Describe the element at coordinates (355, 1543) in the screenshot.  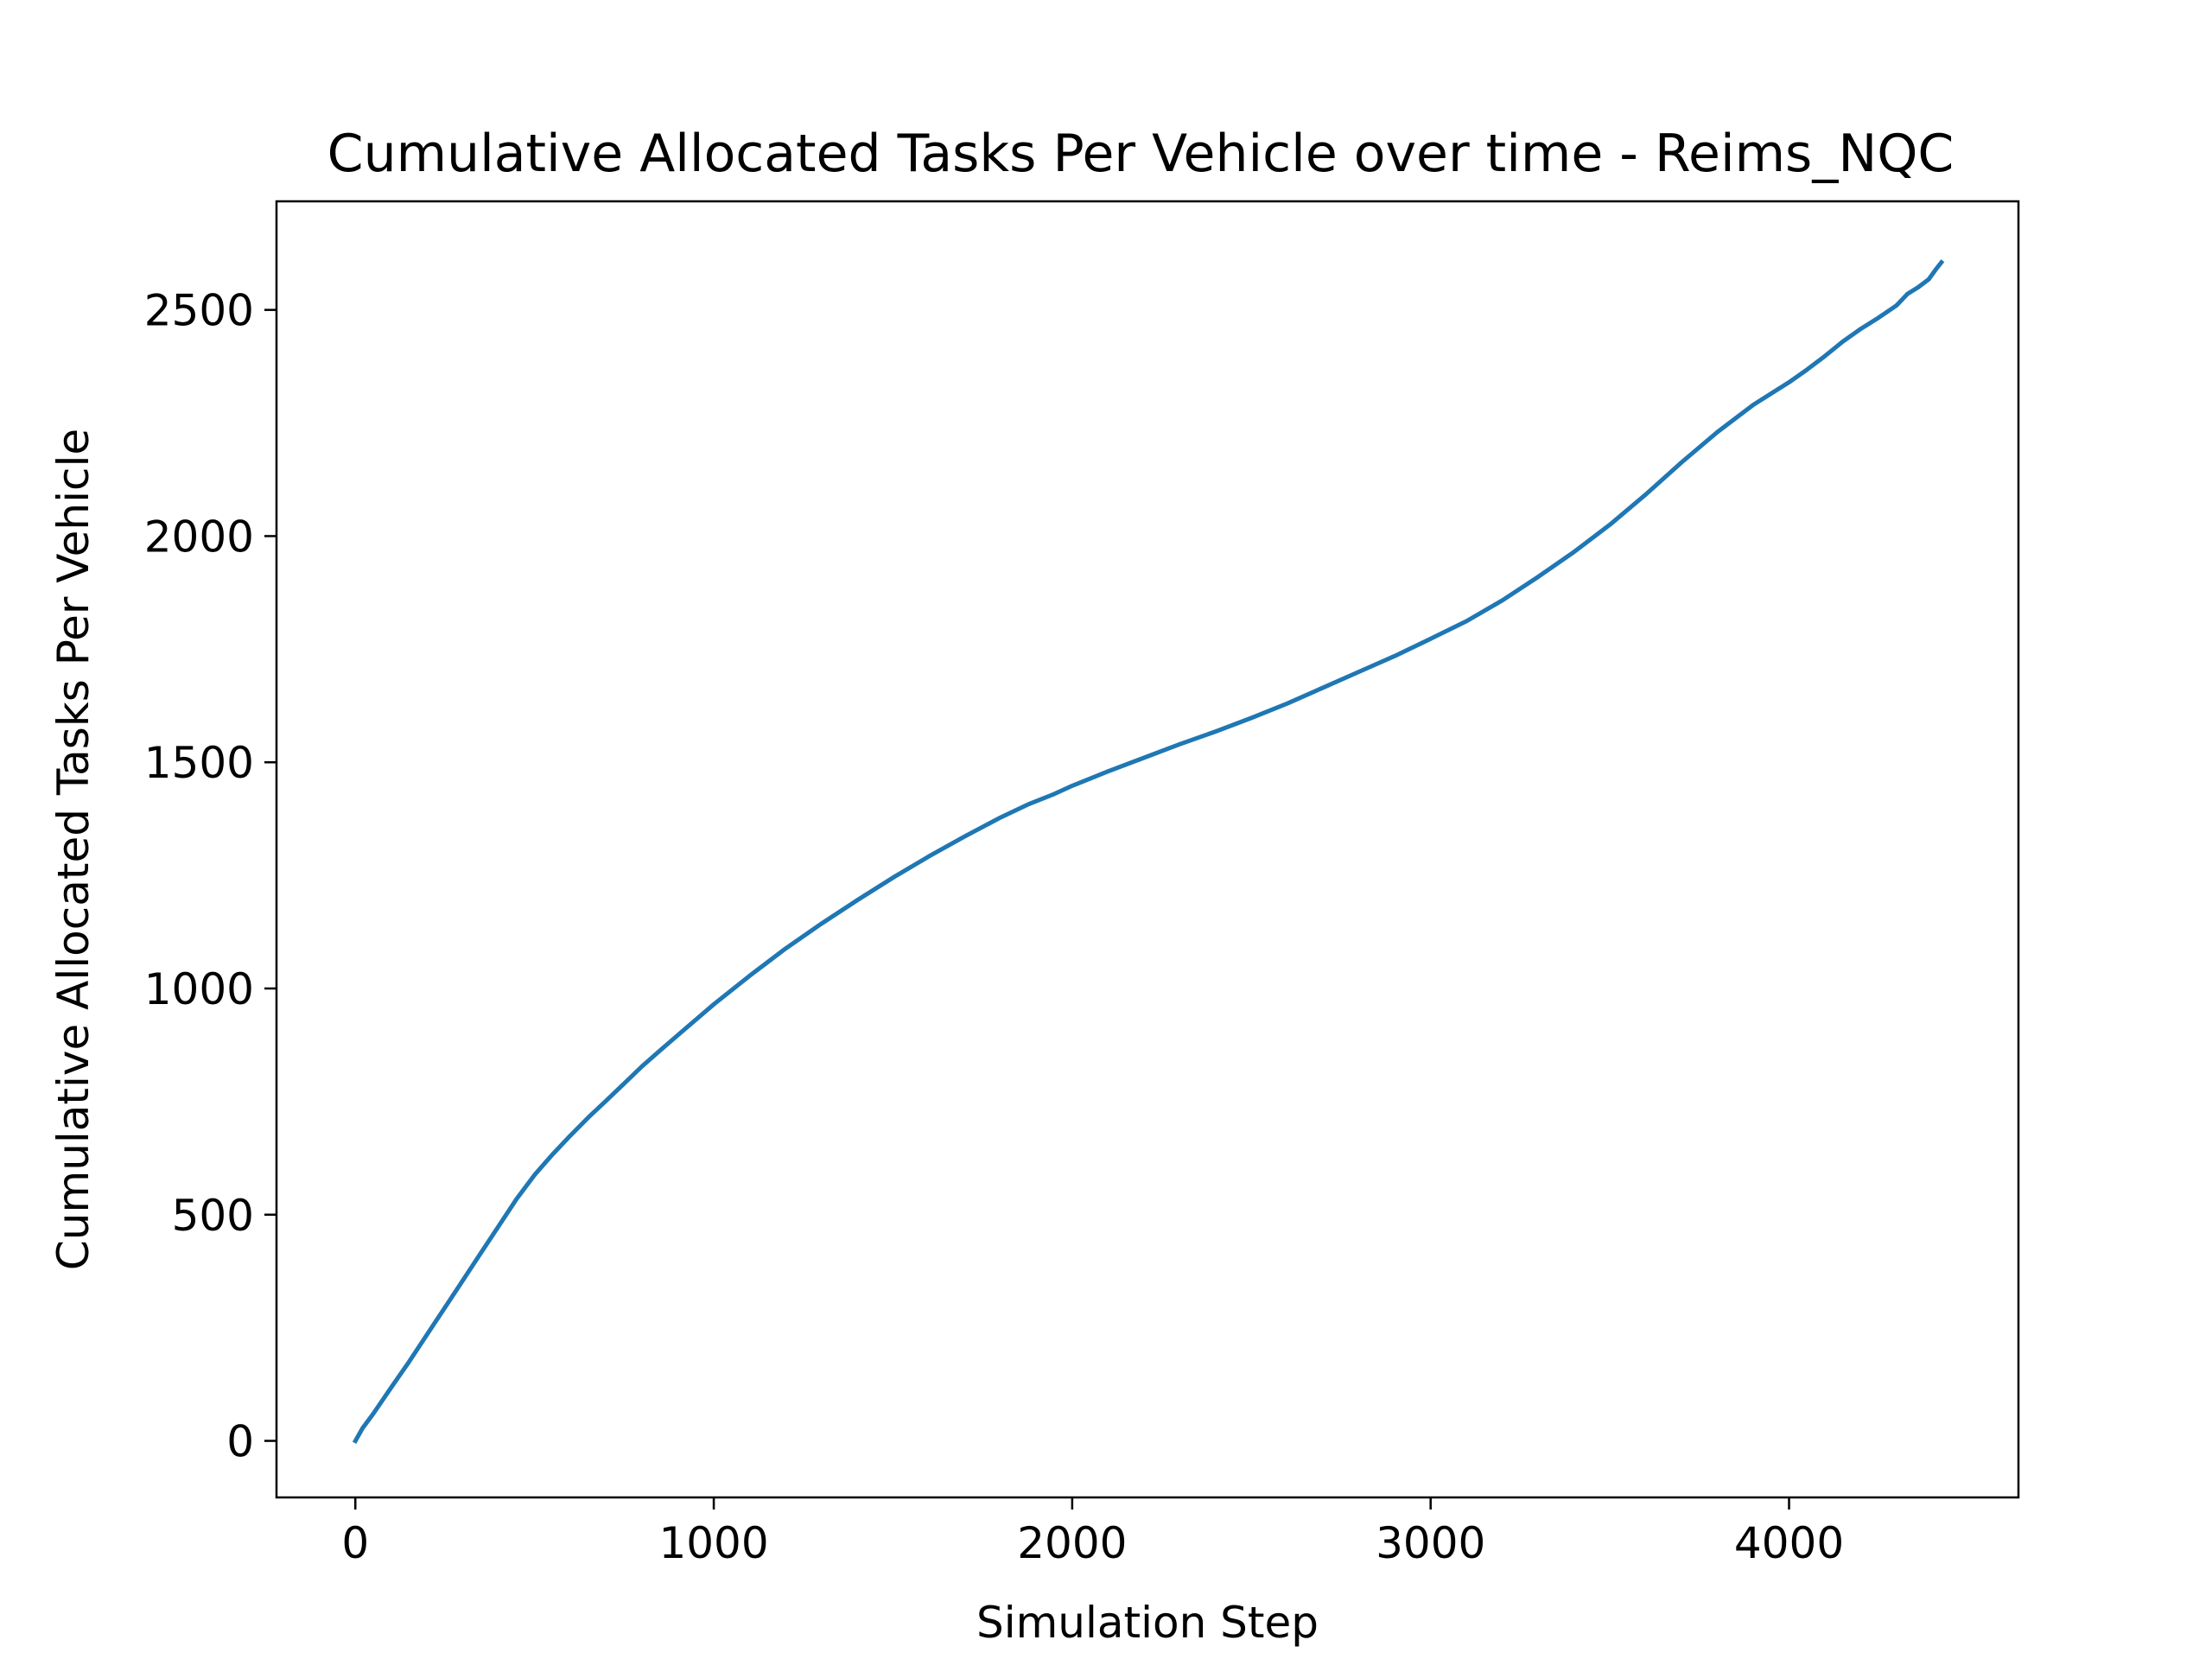
I see `x-tick-label: 0` at that location.